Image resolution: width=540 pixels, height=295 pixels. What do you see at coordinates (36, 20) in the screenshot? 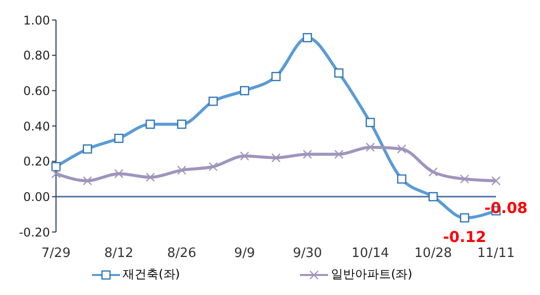
I see `y-tick-label: 1.00` at bounding box center [36, 20].